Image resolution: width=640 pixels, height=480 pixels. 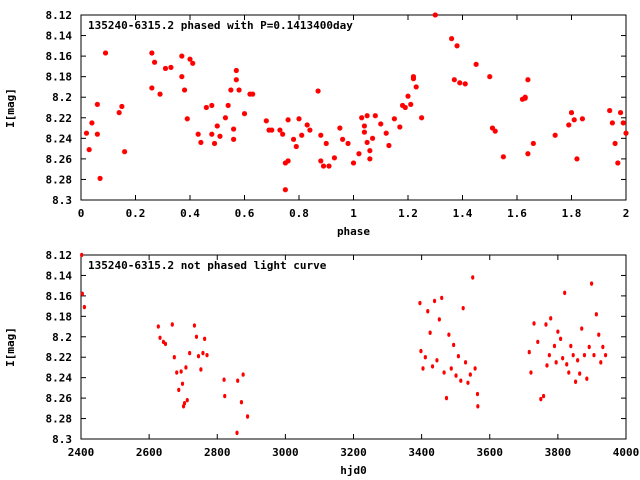 What do you see at coordinates (62, 97) in the screenshot?
I see `phased-y-tick-label: 8.2` at bounding box center [62, 97].